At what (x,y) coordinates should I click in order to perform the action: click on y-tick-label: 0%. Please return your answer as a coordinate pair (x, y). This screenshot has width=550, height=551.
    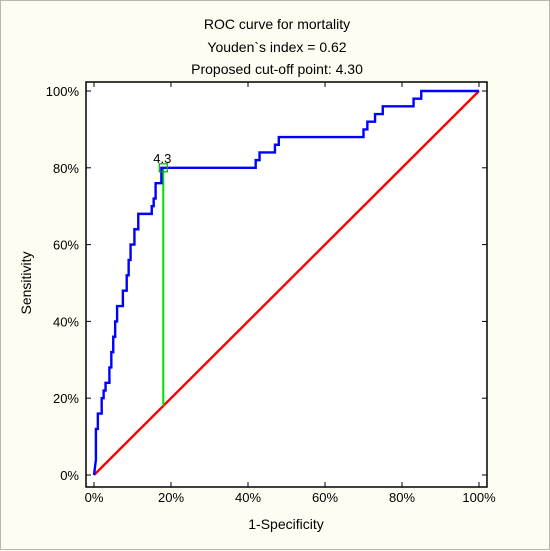
    Looking at the image, I should click on (69, 475).